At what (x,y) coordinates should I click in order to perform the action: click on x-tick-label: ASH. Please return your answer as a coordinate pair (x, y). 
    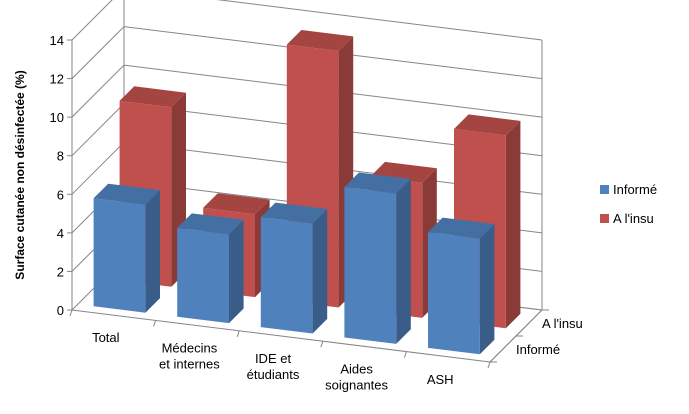
    Looking at the image, I should click on (440, 379).